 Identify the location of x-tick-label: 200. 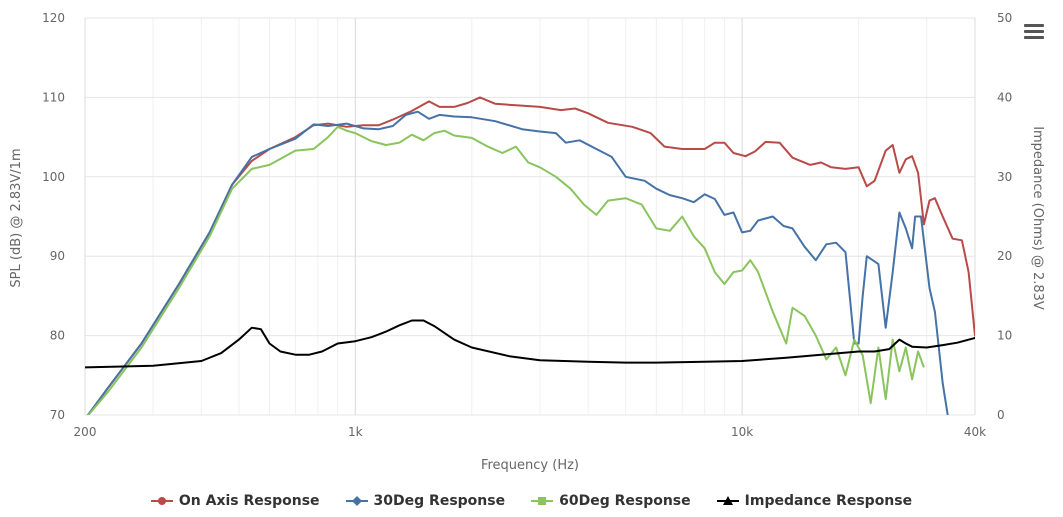
(85, 432).